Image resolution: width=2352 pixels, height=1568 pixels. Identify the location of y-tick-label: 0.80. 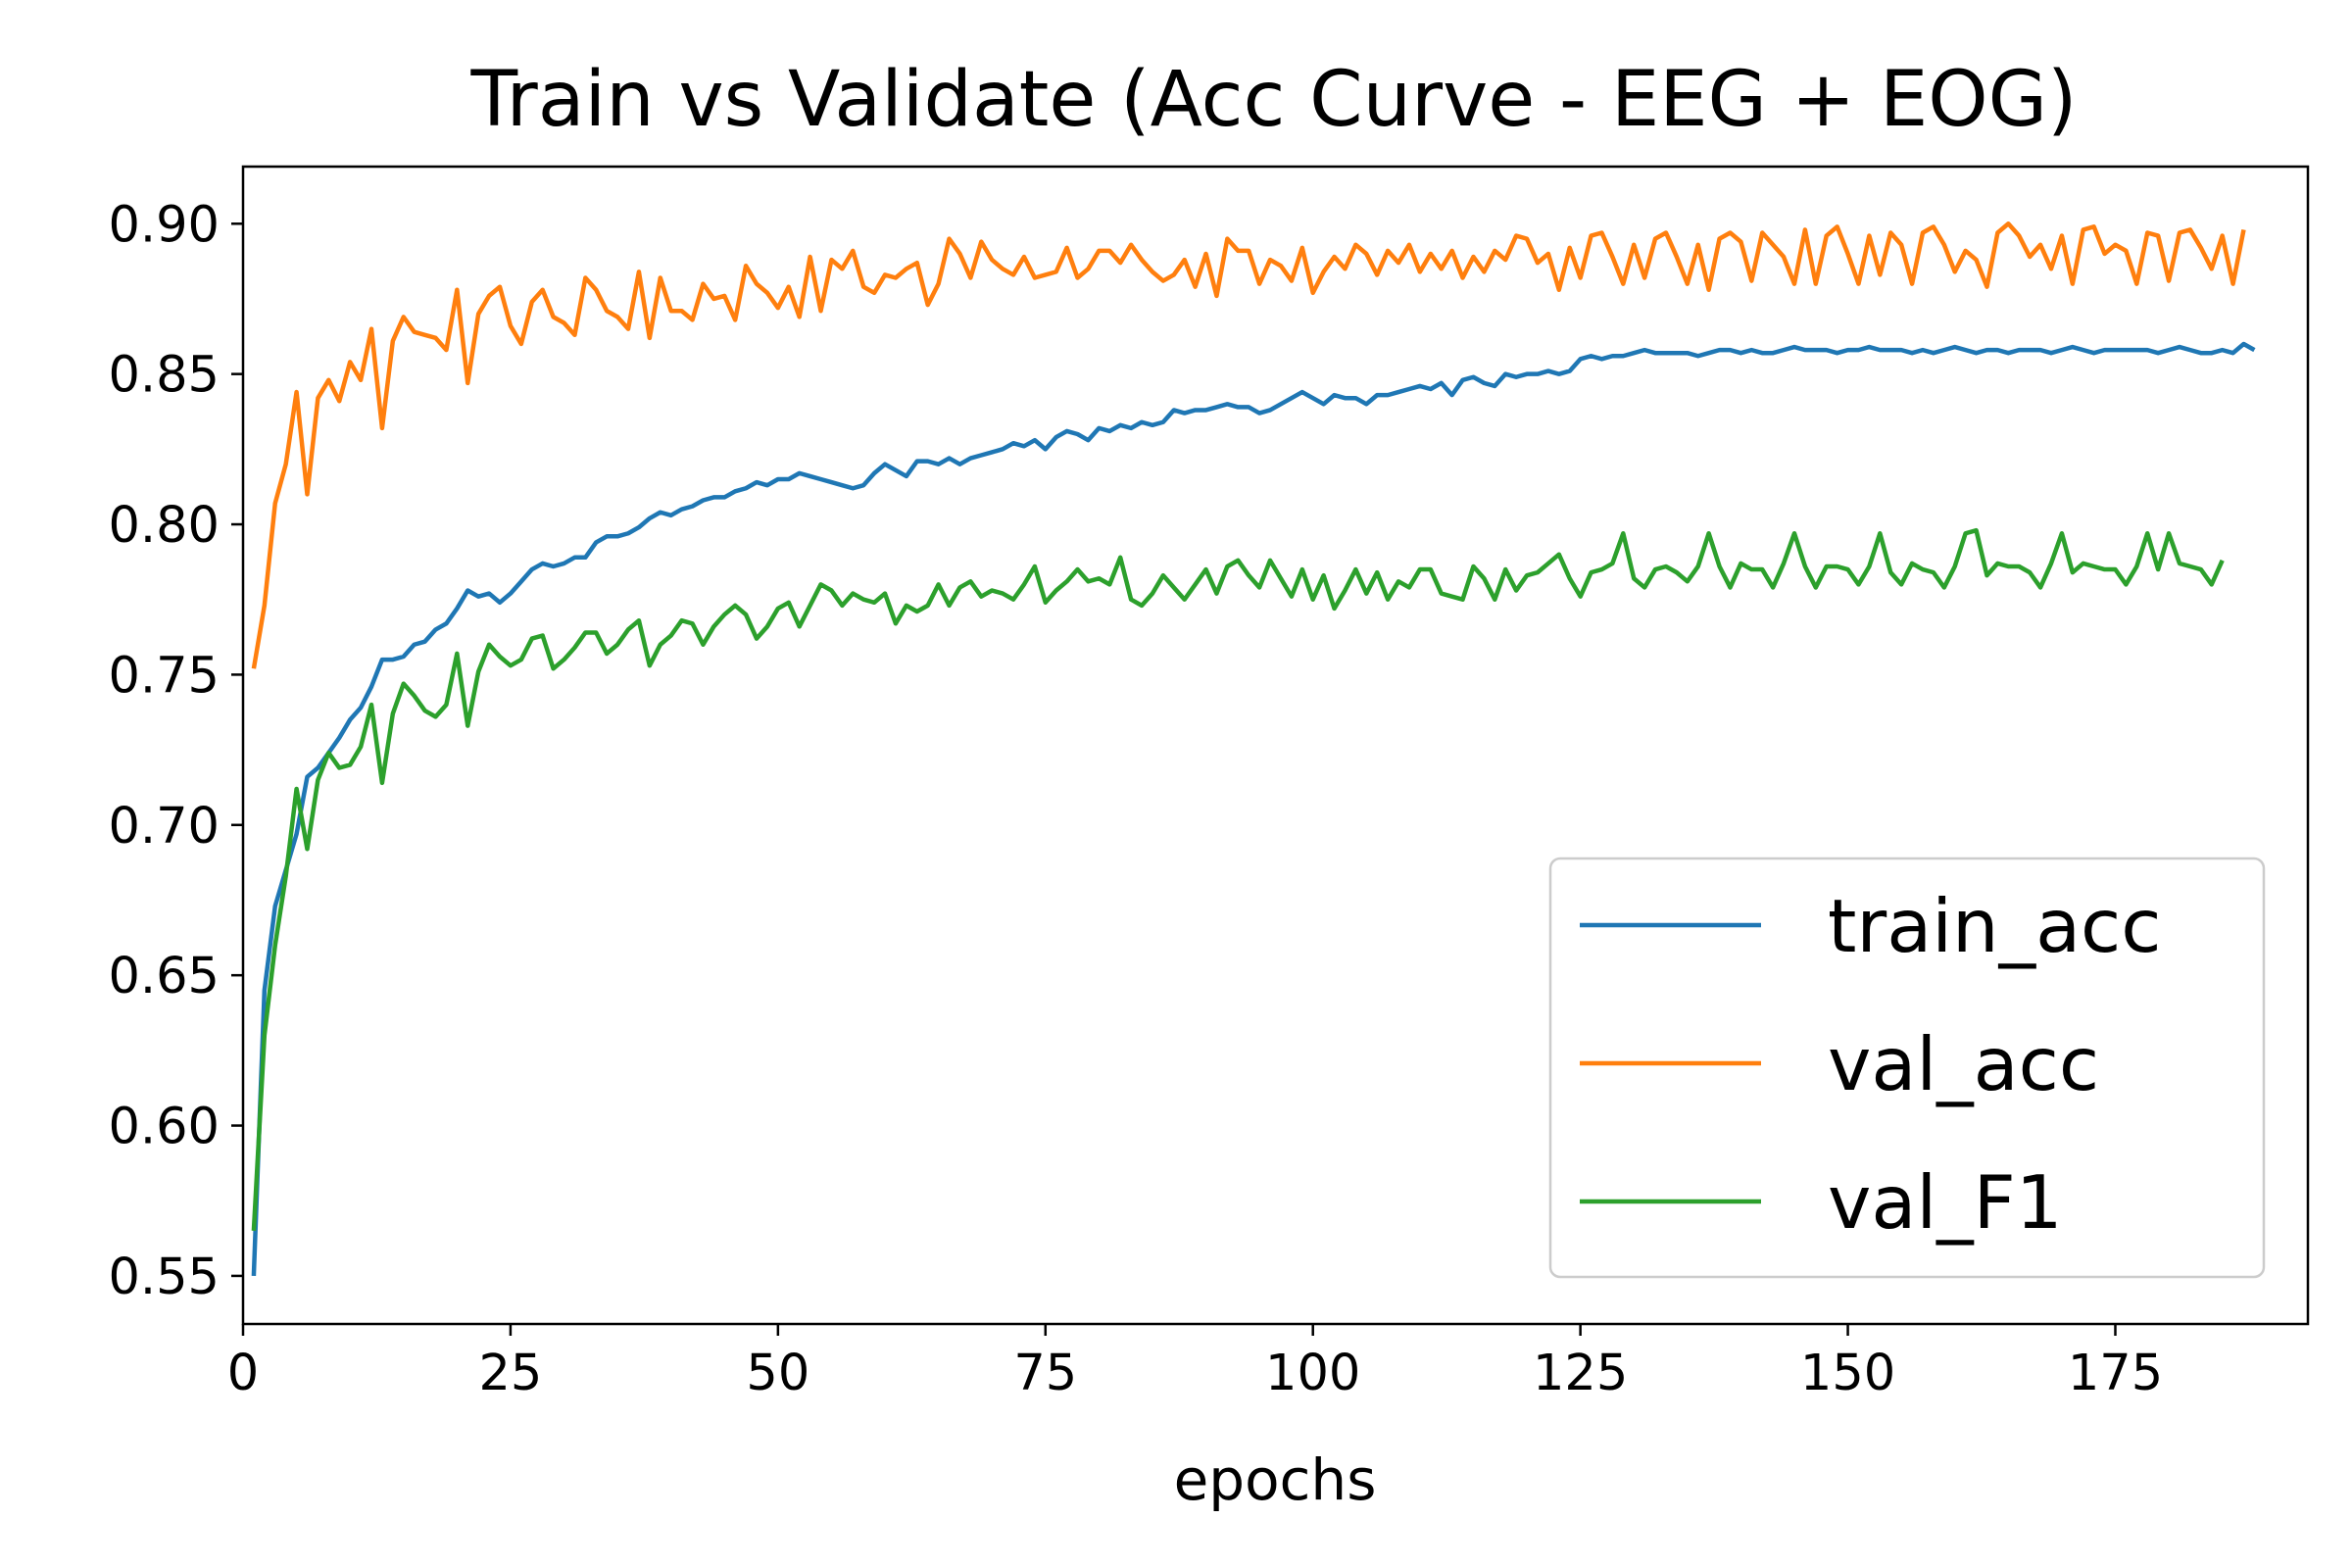
(164, 526).